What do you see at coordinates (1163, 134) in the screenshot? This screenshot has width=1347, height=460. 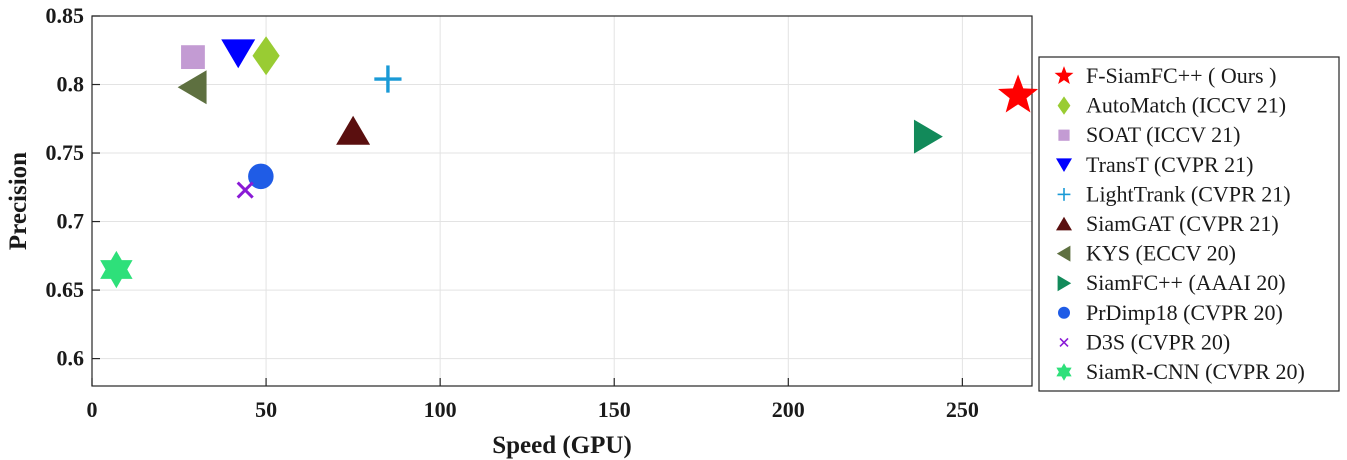 I see `legend-label: SOAT (ICCV 21)` at bounding box center [1163, 134].